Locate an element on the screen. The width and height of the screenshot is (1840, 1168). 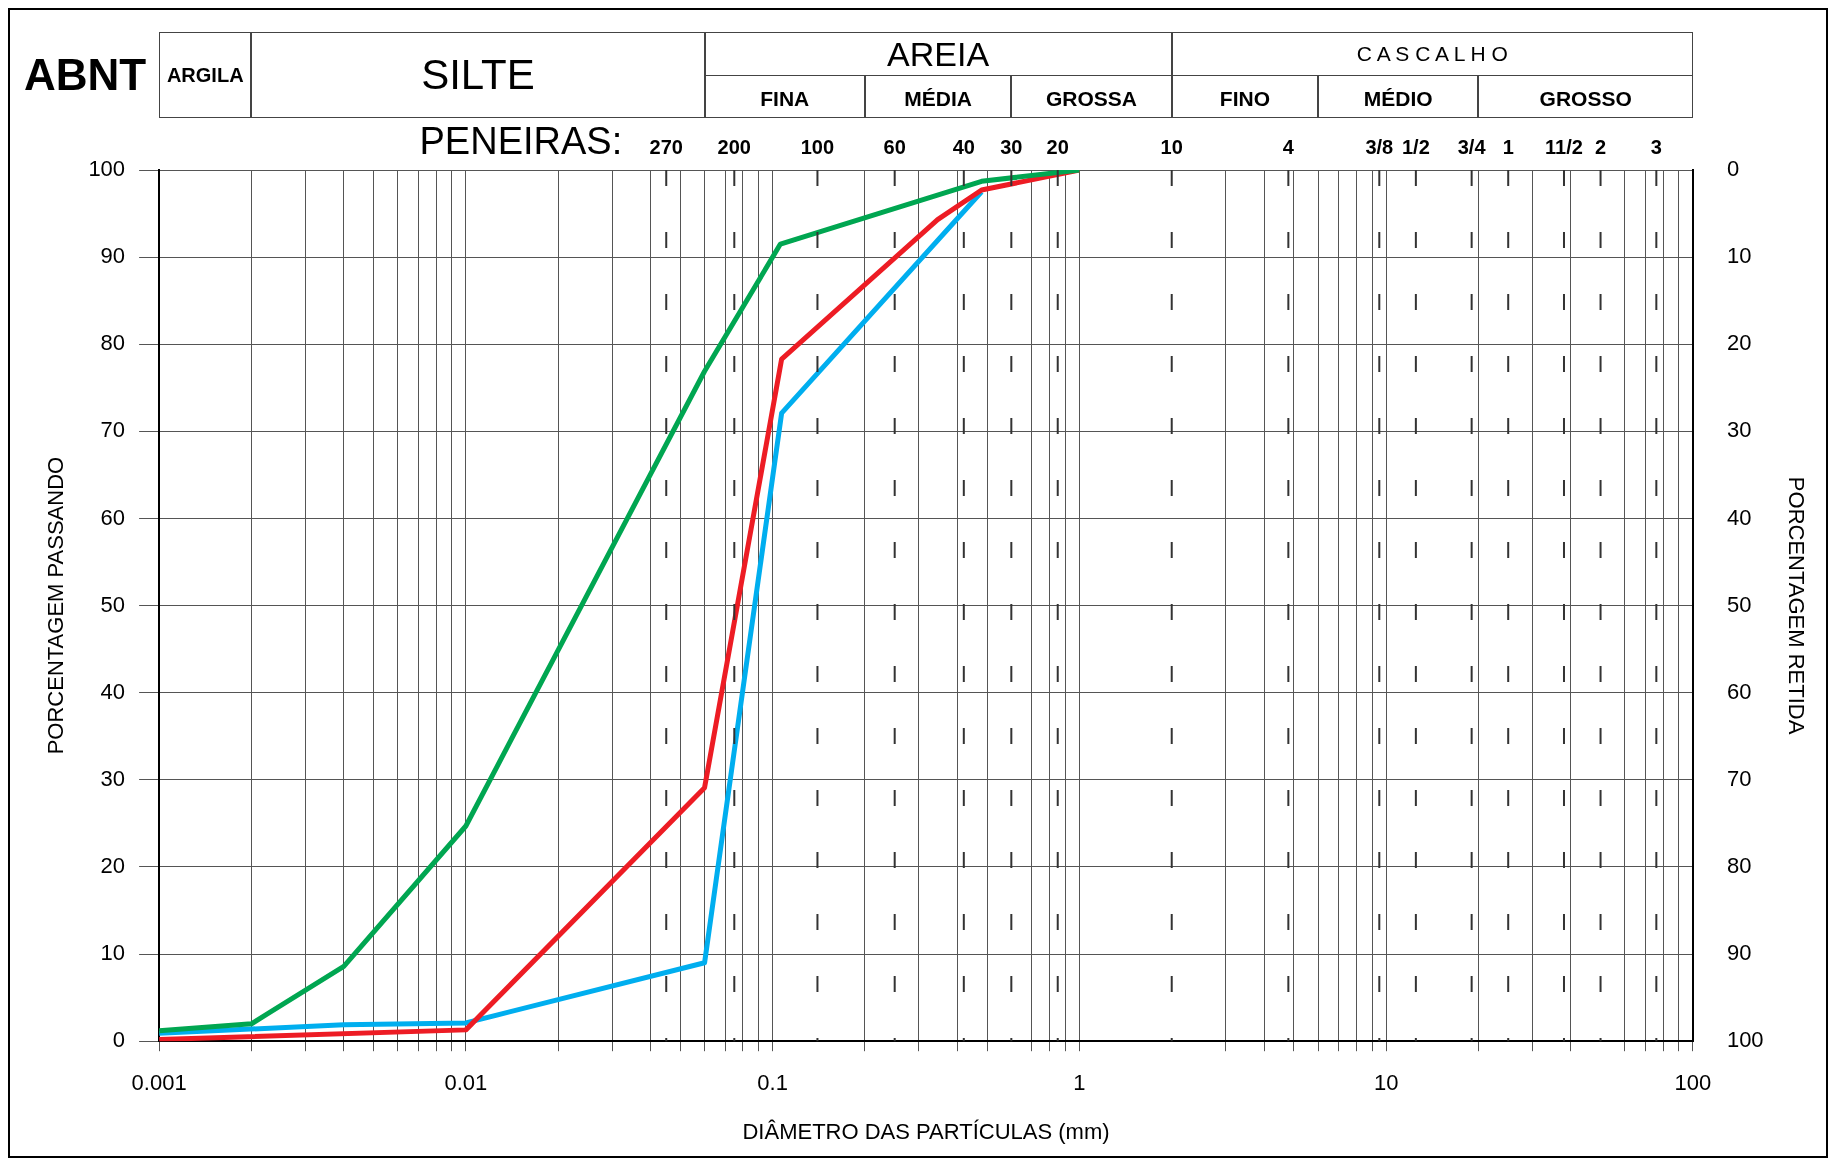
y-tick-label: 40 is located at coordinates (113, 691).